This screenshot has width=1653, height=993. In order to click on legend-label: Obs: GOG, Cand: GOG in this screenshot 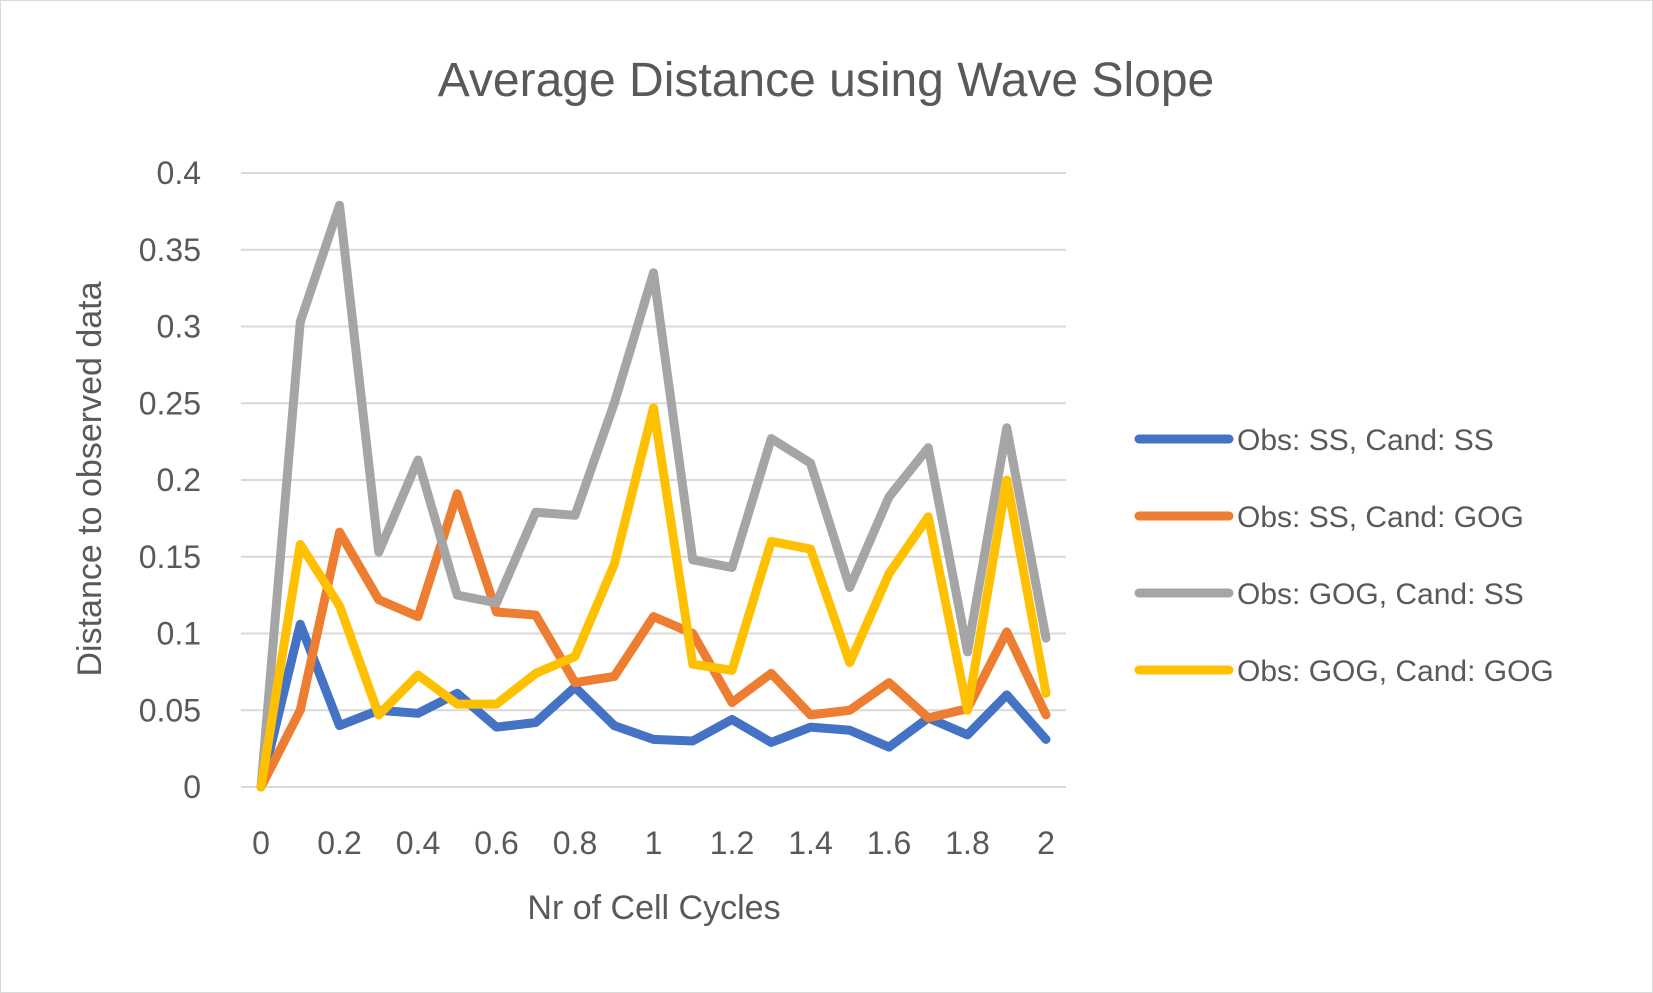, I will do `click(1395, 671)`.